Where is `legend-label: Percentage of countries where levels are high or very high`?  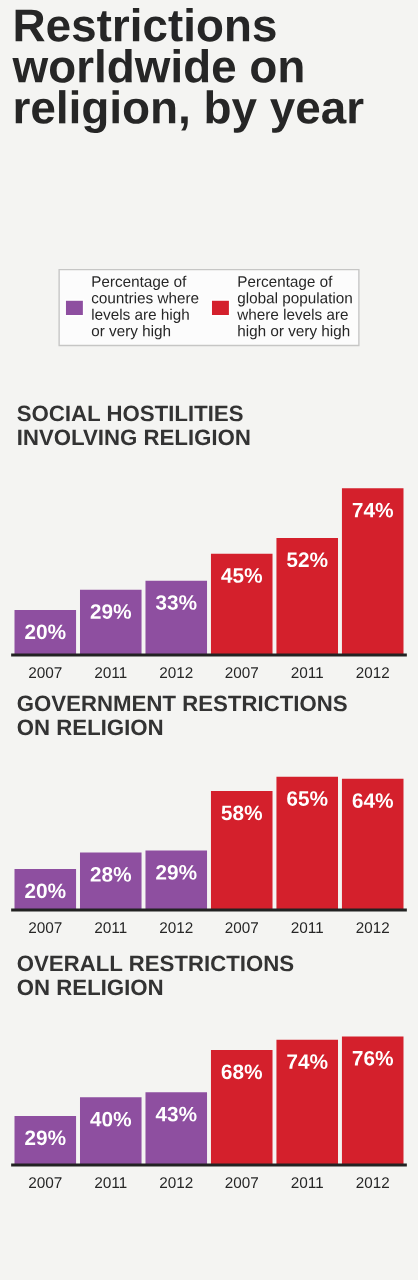 legend-label: Percentage of countries where levels are high or very high is located at coordinates (145, 307).